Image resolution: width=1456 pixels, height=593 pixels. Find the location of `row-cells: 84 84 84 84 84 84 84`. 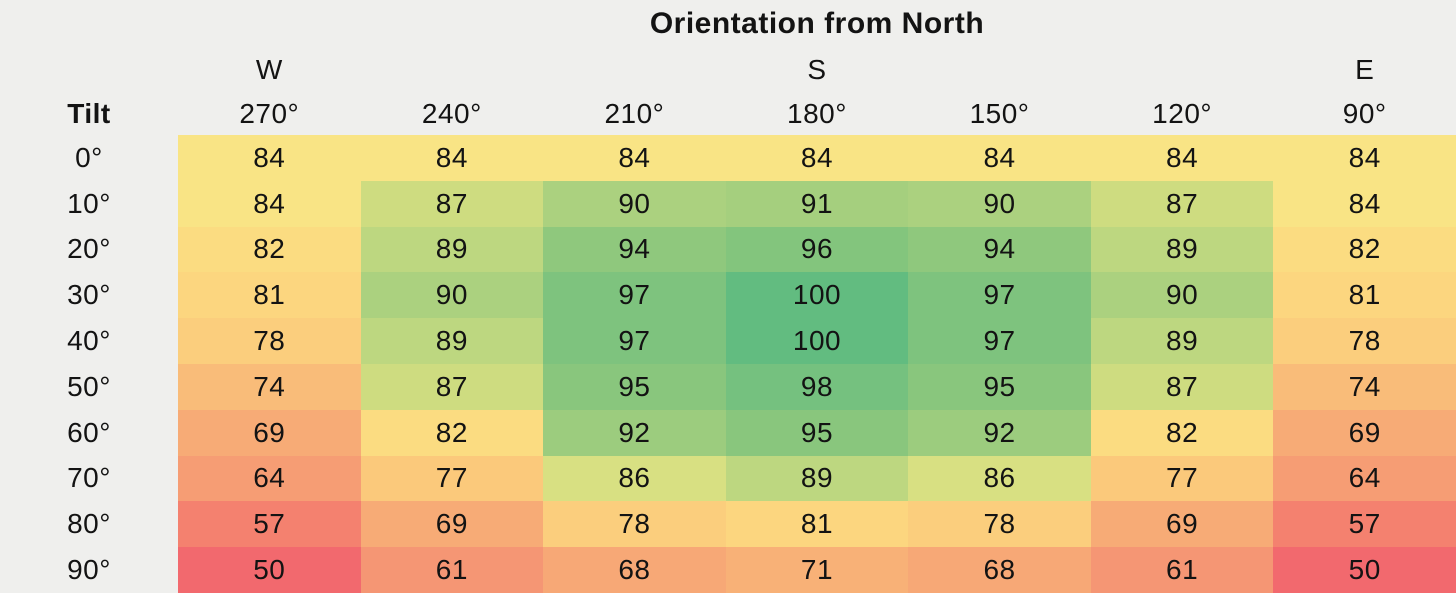

row-cells: 84 84 84 84 84 84 84 is located at coordinates (817, 158).